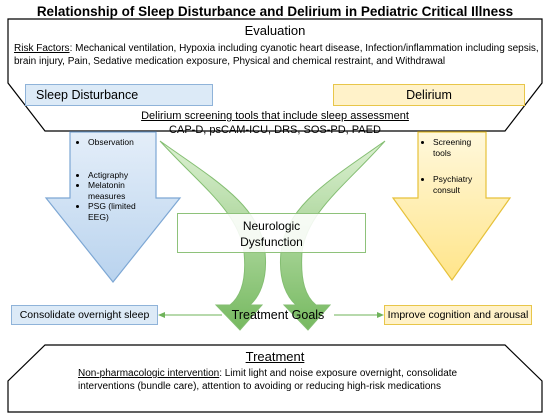  Describe the element at coordinates (123, 175) in the screenshot. I see `list-item: Actigraphy` at that location.